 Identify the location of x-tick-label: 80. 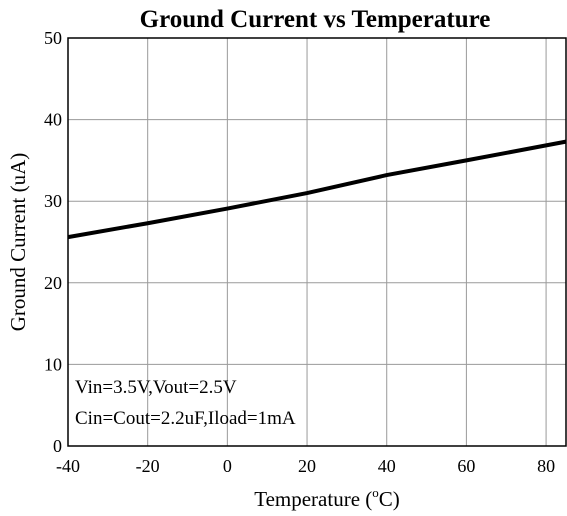
(546, 466).